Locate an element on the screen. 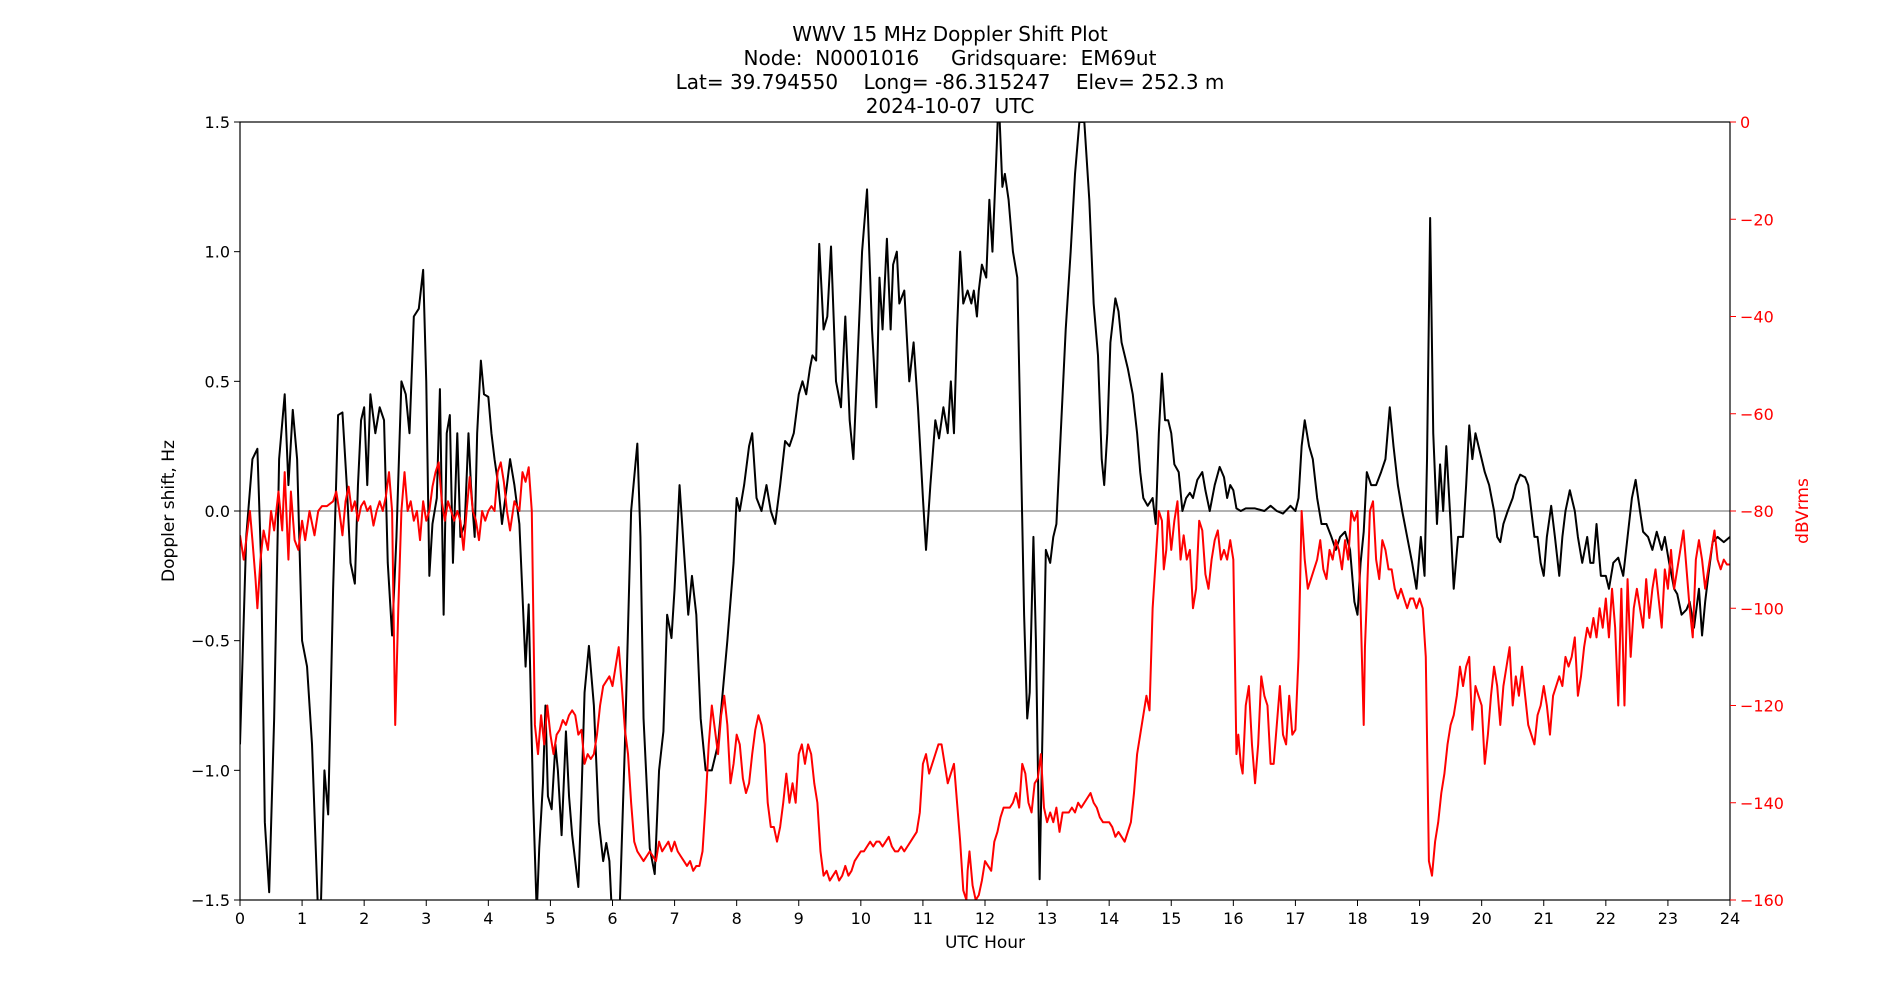 This screenshot has height=1000, width=1900. x-tick-label: 17 is located at coordinates (1295, 918).